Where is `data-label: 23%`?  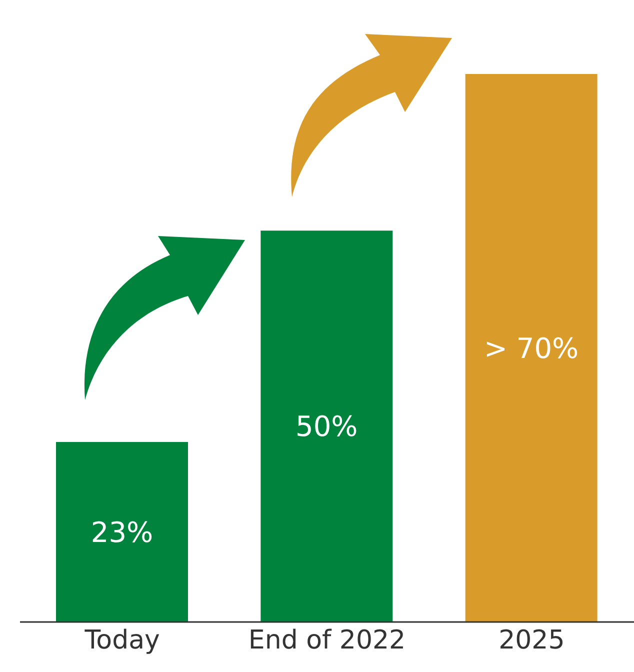 data-label: 23% is located at coordinates (122, 532).